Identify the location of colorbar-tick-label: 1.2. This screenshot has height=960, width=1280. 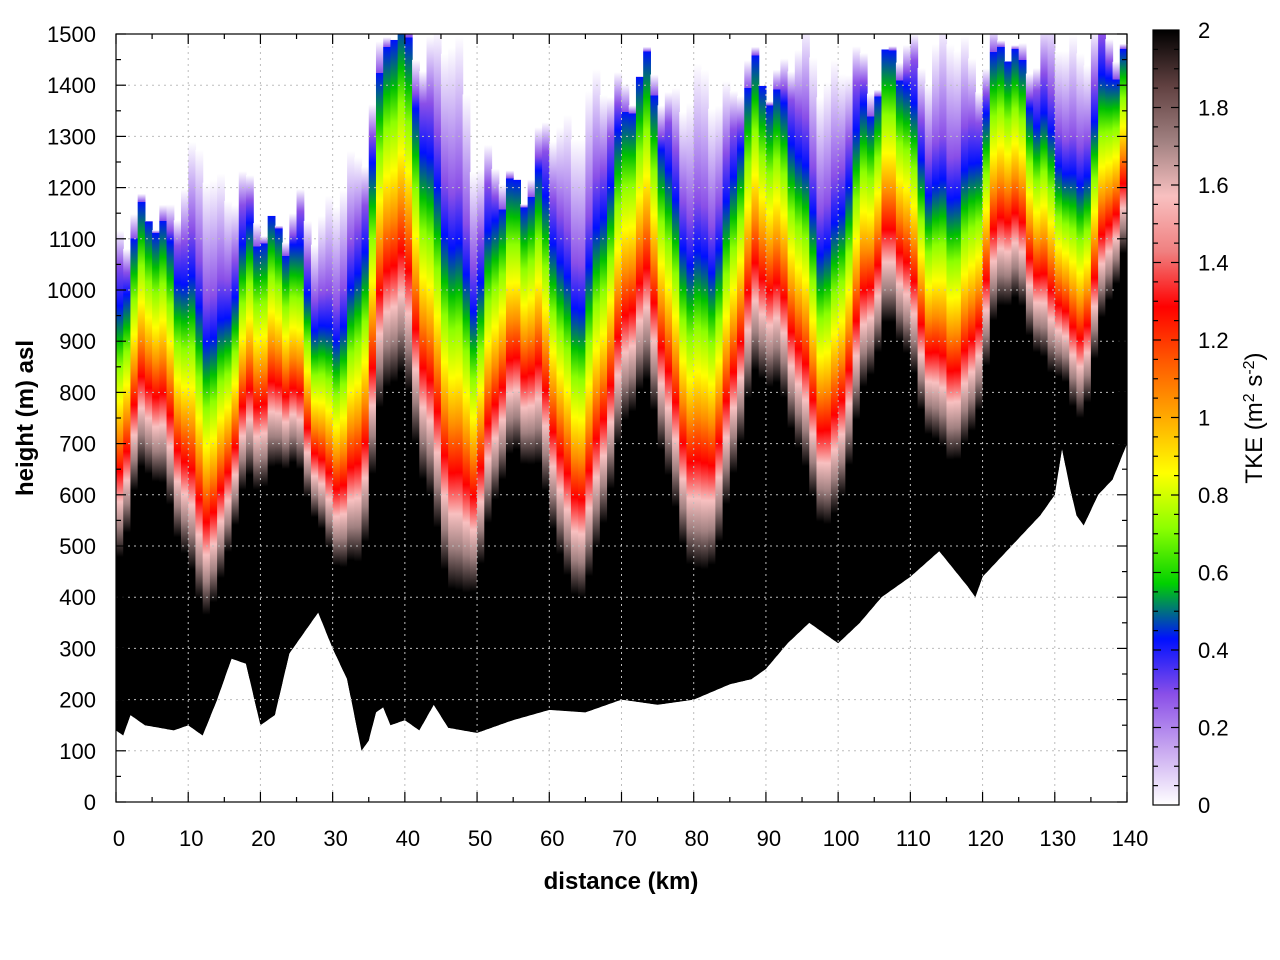
(1213, 340).